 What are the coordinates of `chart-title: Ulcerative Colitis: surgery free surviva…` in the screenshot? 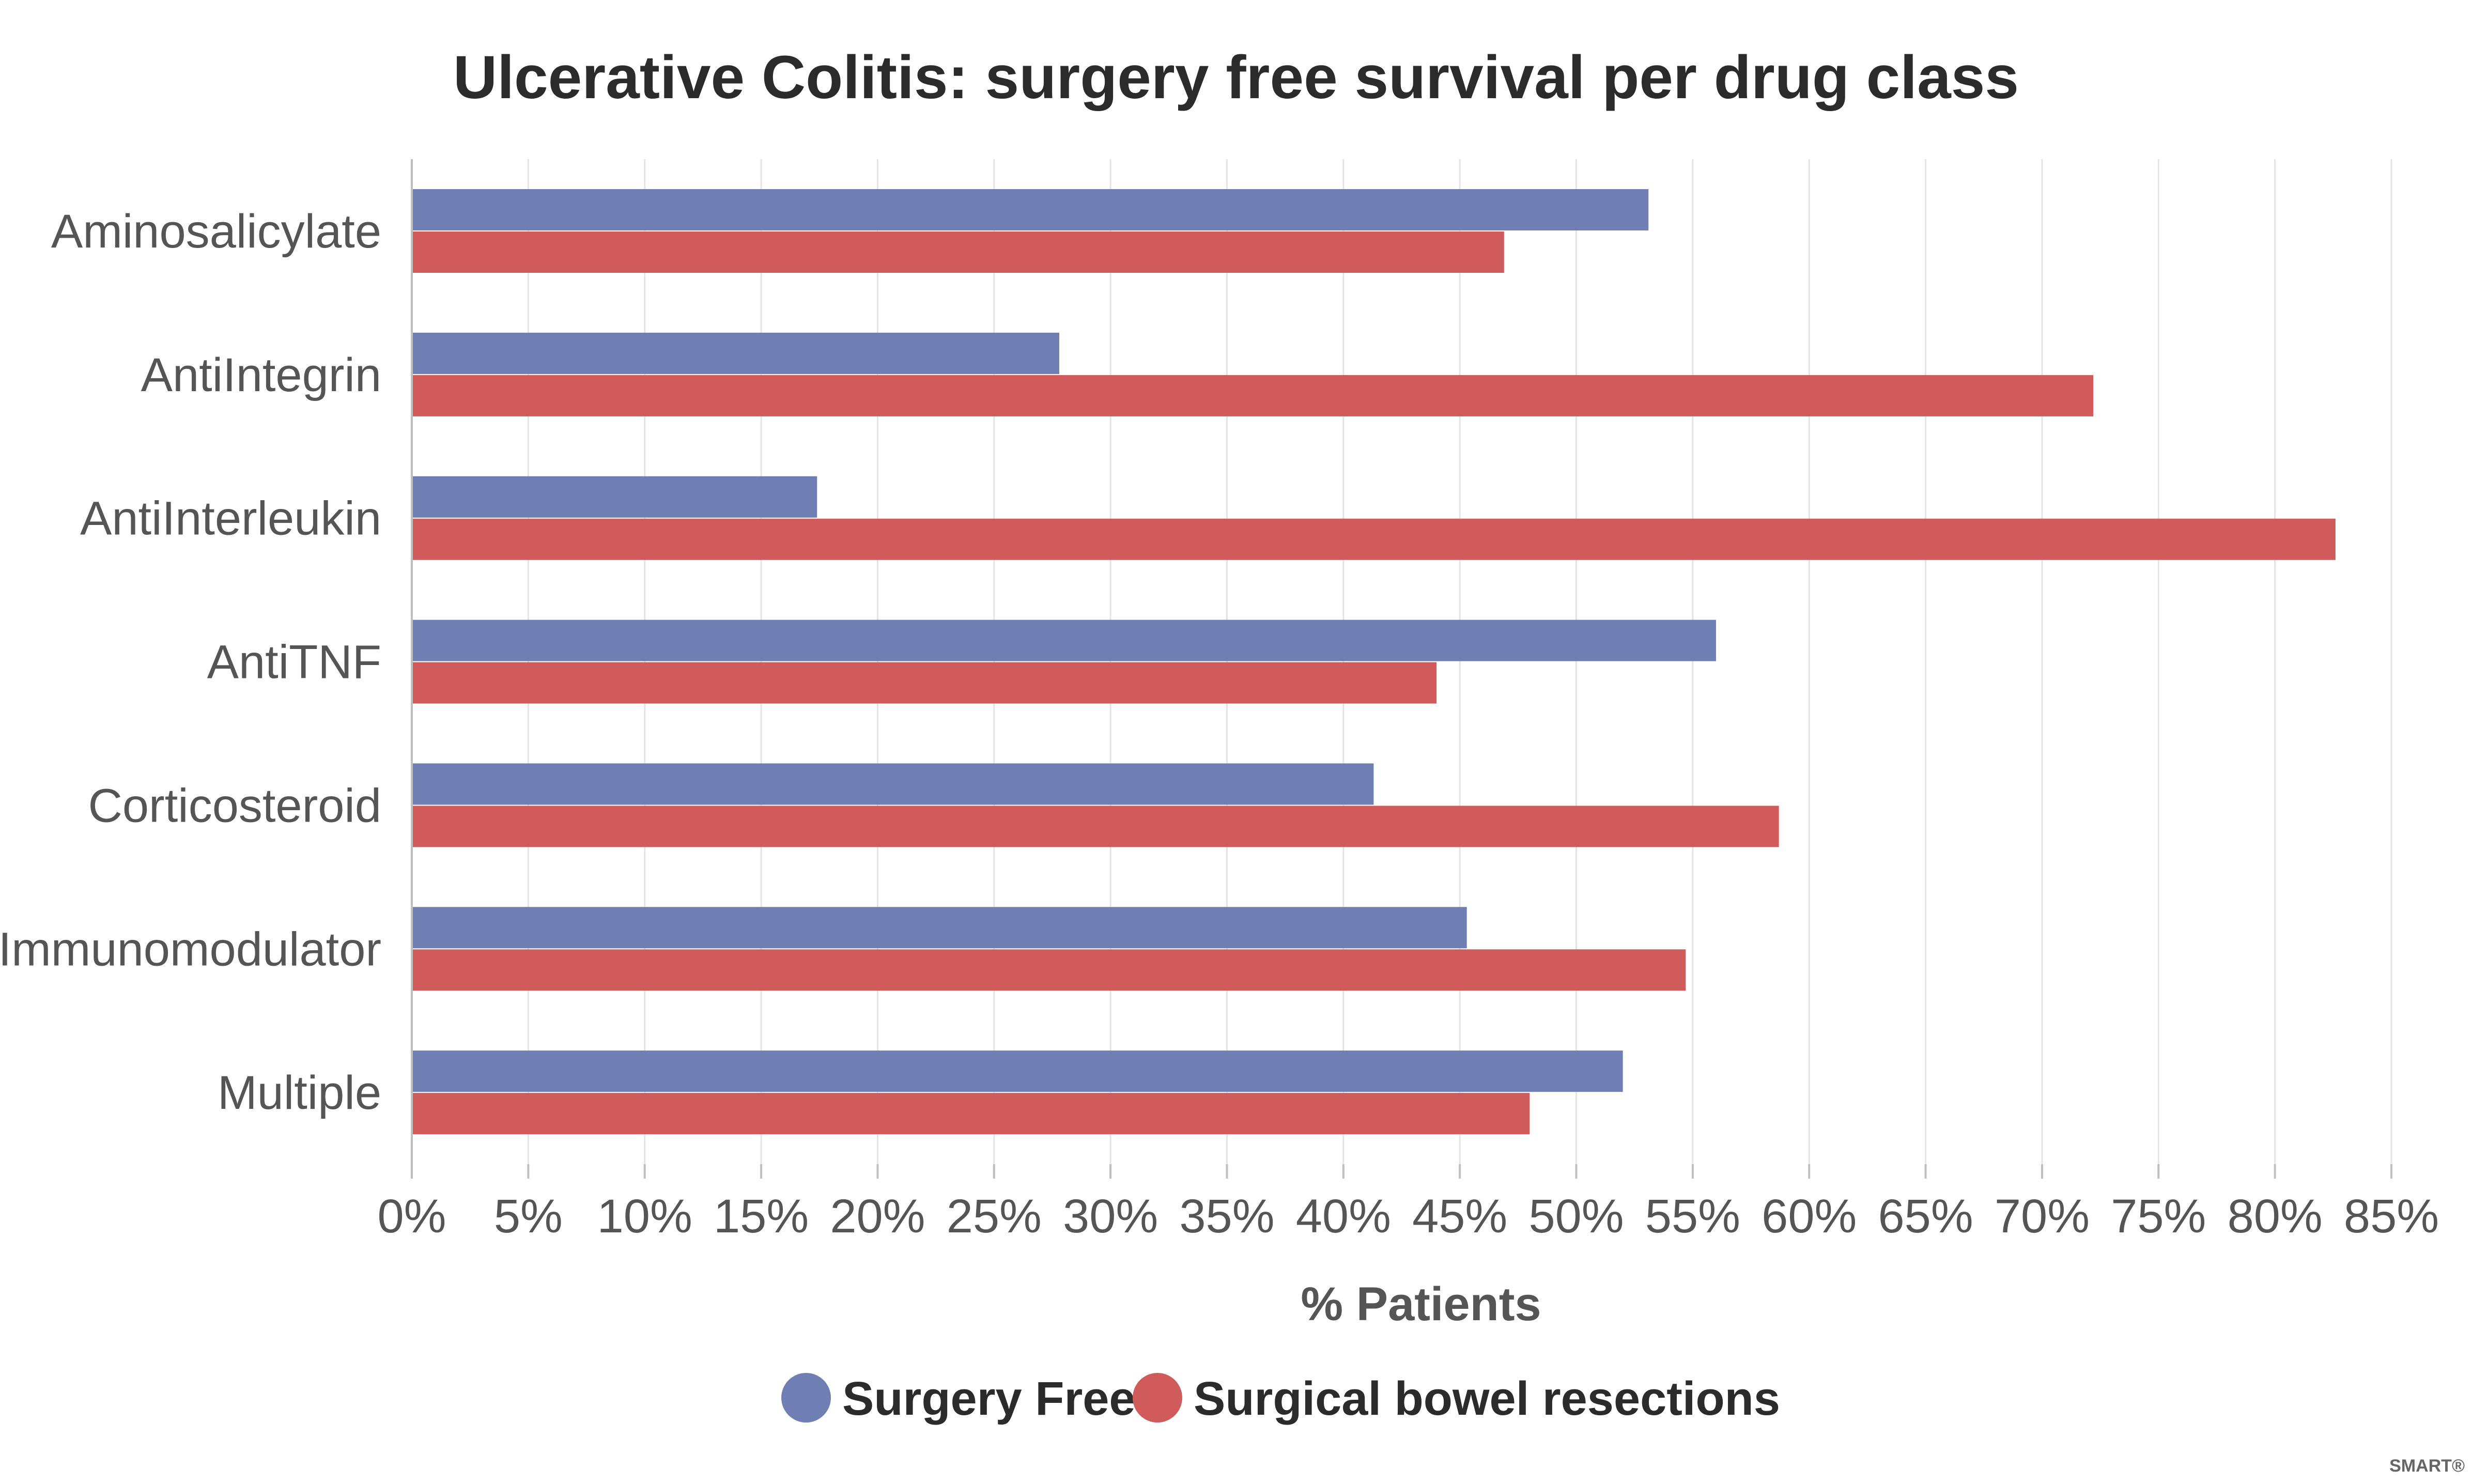 It's located at (1236, 77).